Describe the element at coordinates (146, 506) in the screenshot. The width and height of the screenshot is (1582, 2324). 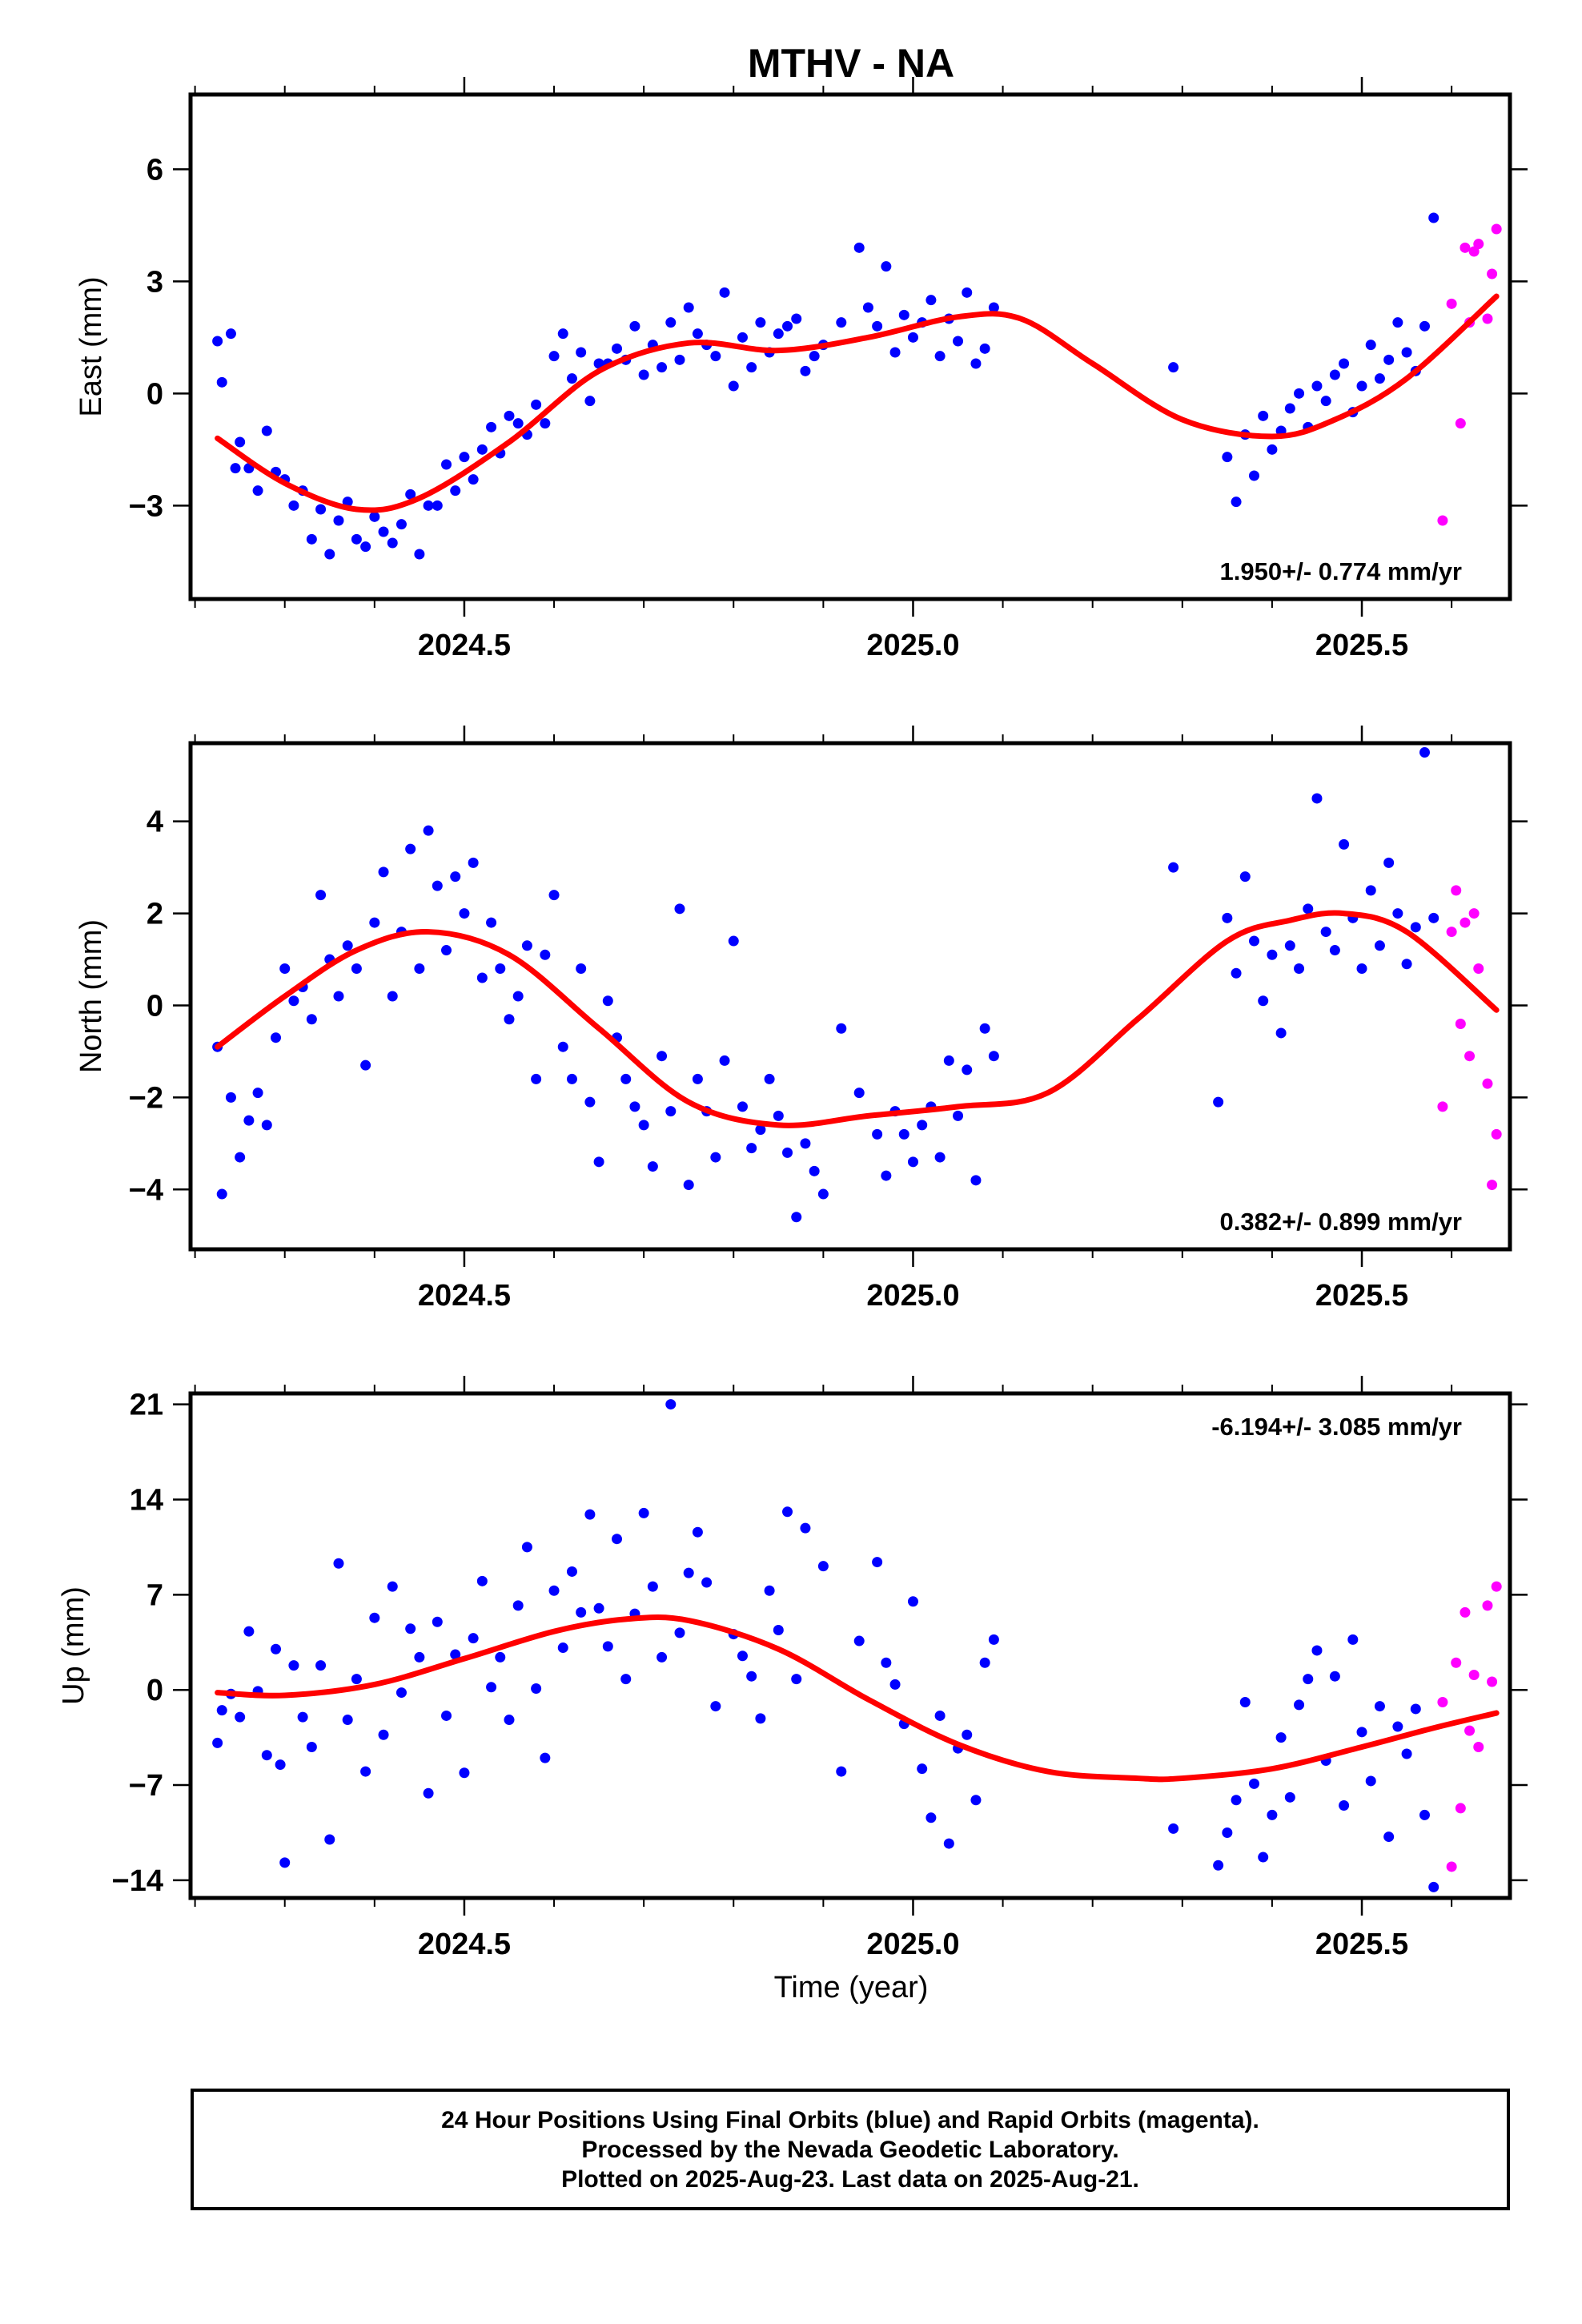
I see `y-tick-label: −3` at that location.